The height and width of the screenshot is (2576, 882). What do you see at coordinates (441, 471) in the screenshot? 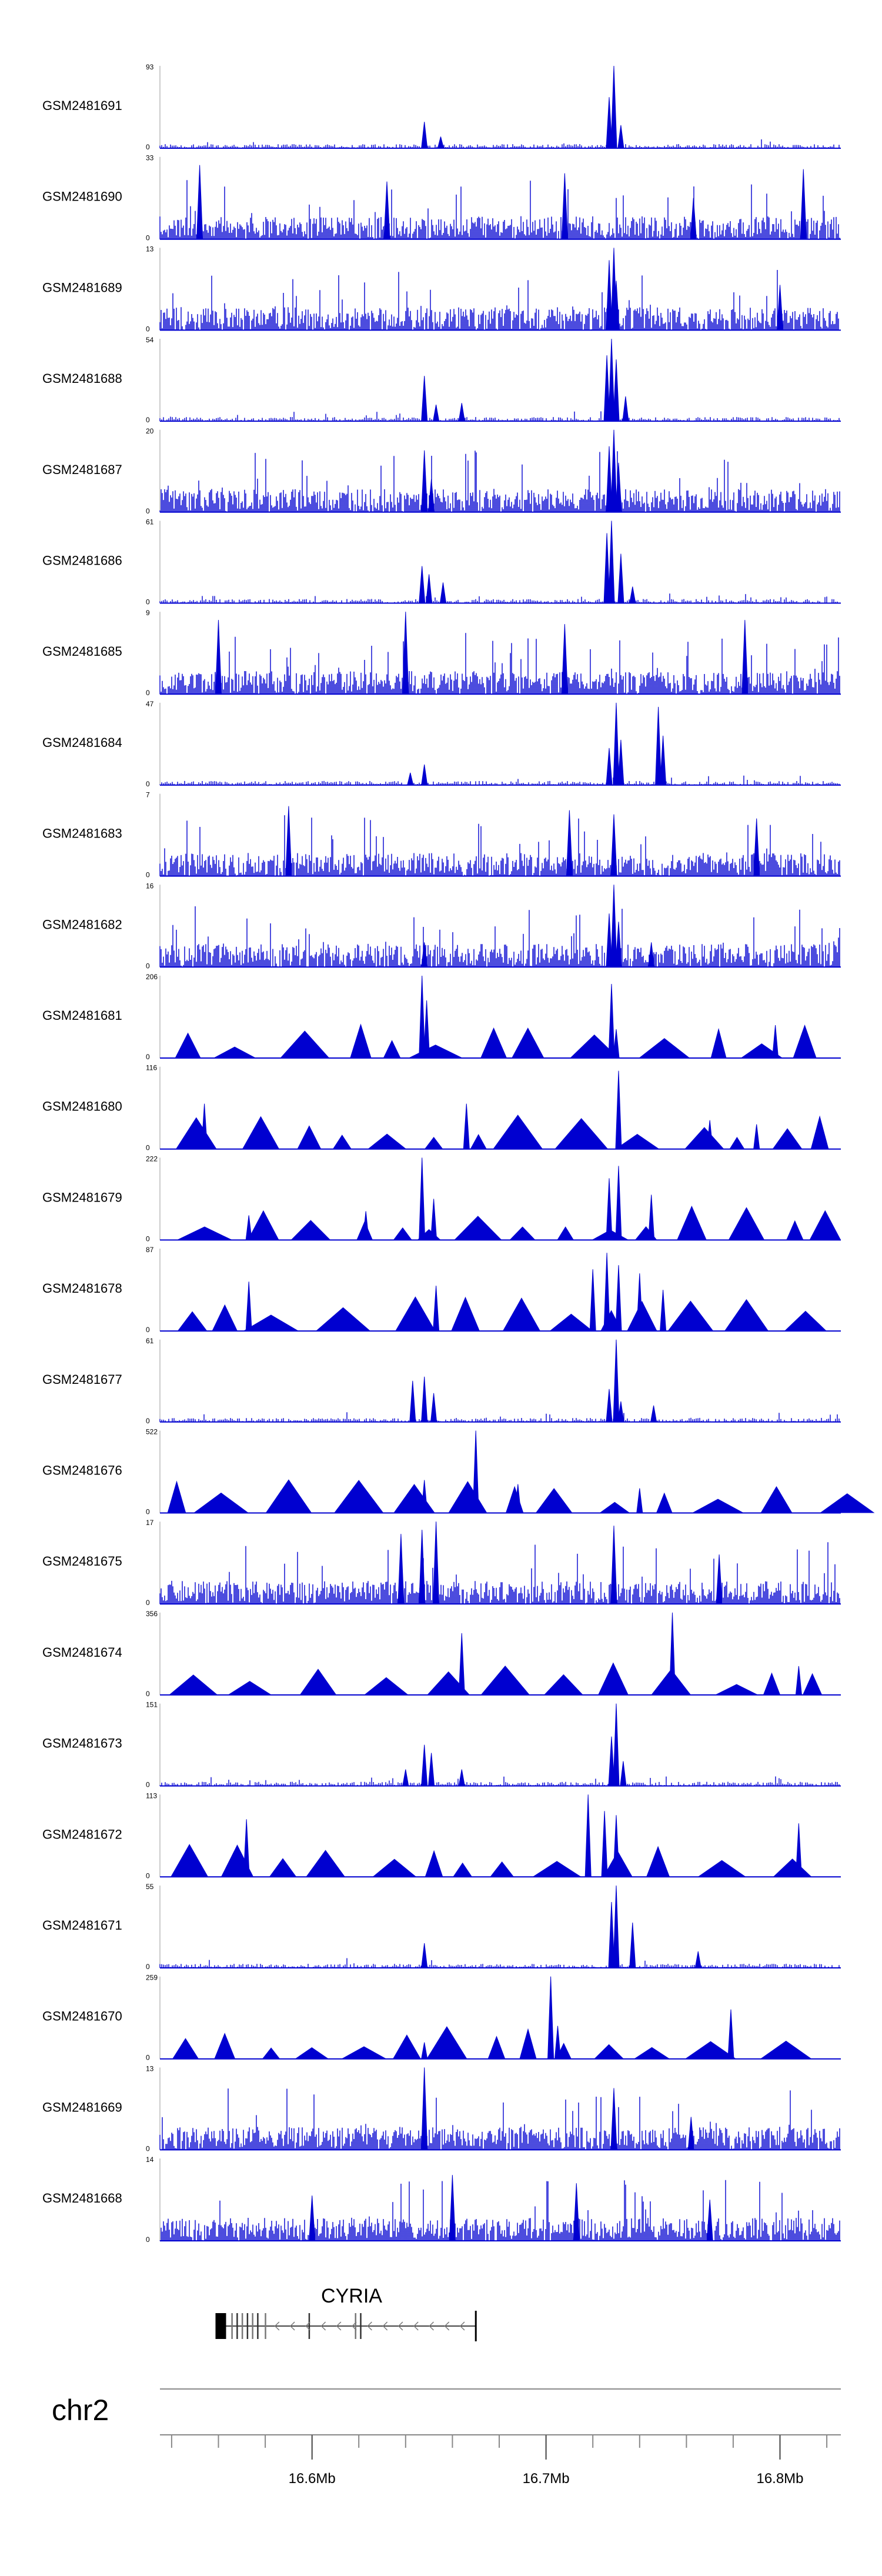
I see `track-GSM2481687: GSM2481687 20 0` at bounding box center [441, 471].